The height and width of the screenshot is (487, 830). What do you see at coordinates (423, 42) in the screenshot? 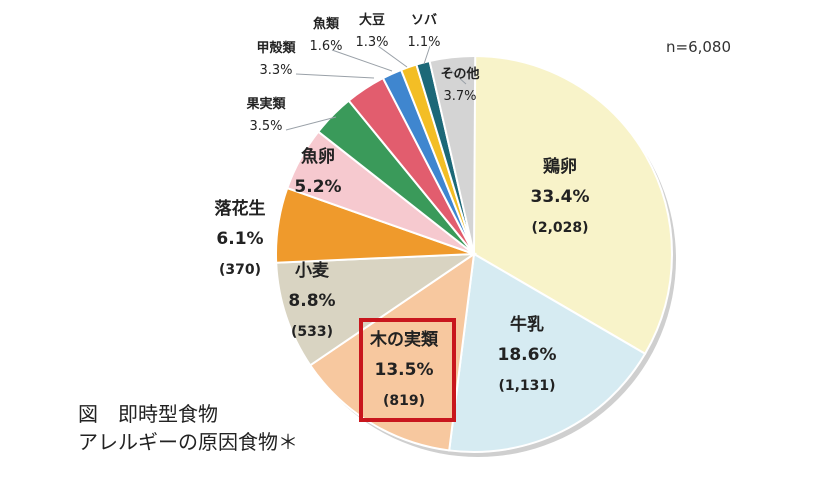
I see `slice-percent-label: 1.1%` at bounding box center [423, 42].